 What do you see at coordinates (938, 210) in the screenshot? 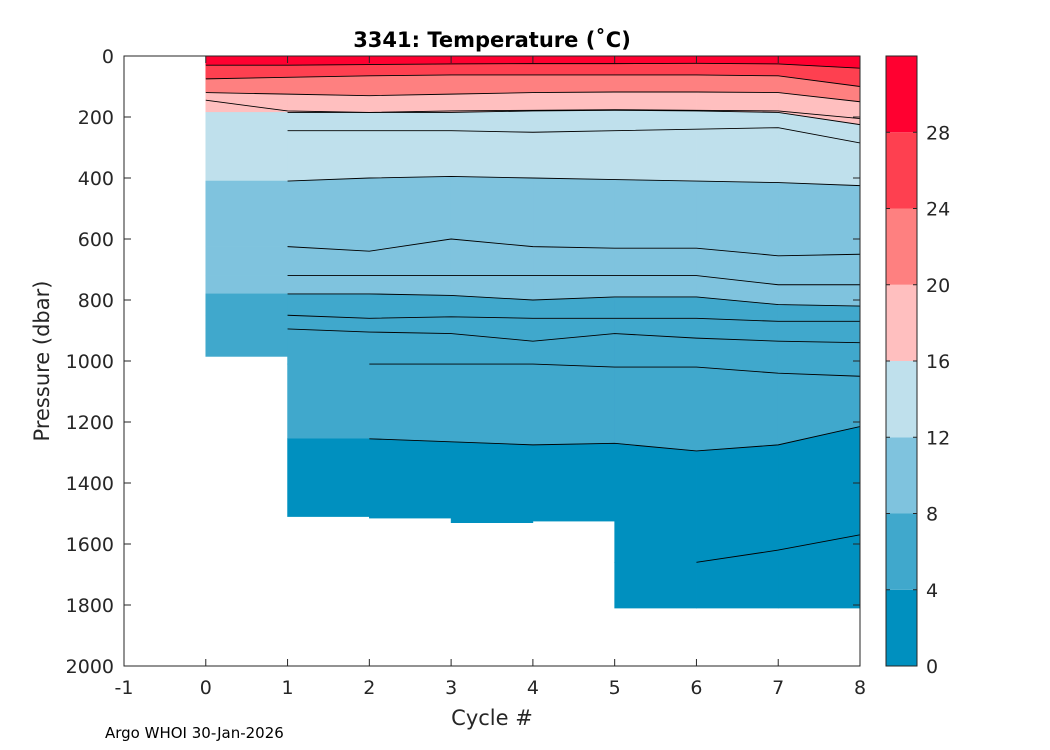
I see `colorbar-tick-label: 24` at bounding box center [938, 210].